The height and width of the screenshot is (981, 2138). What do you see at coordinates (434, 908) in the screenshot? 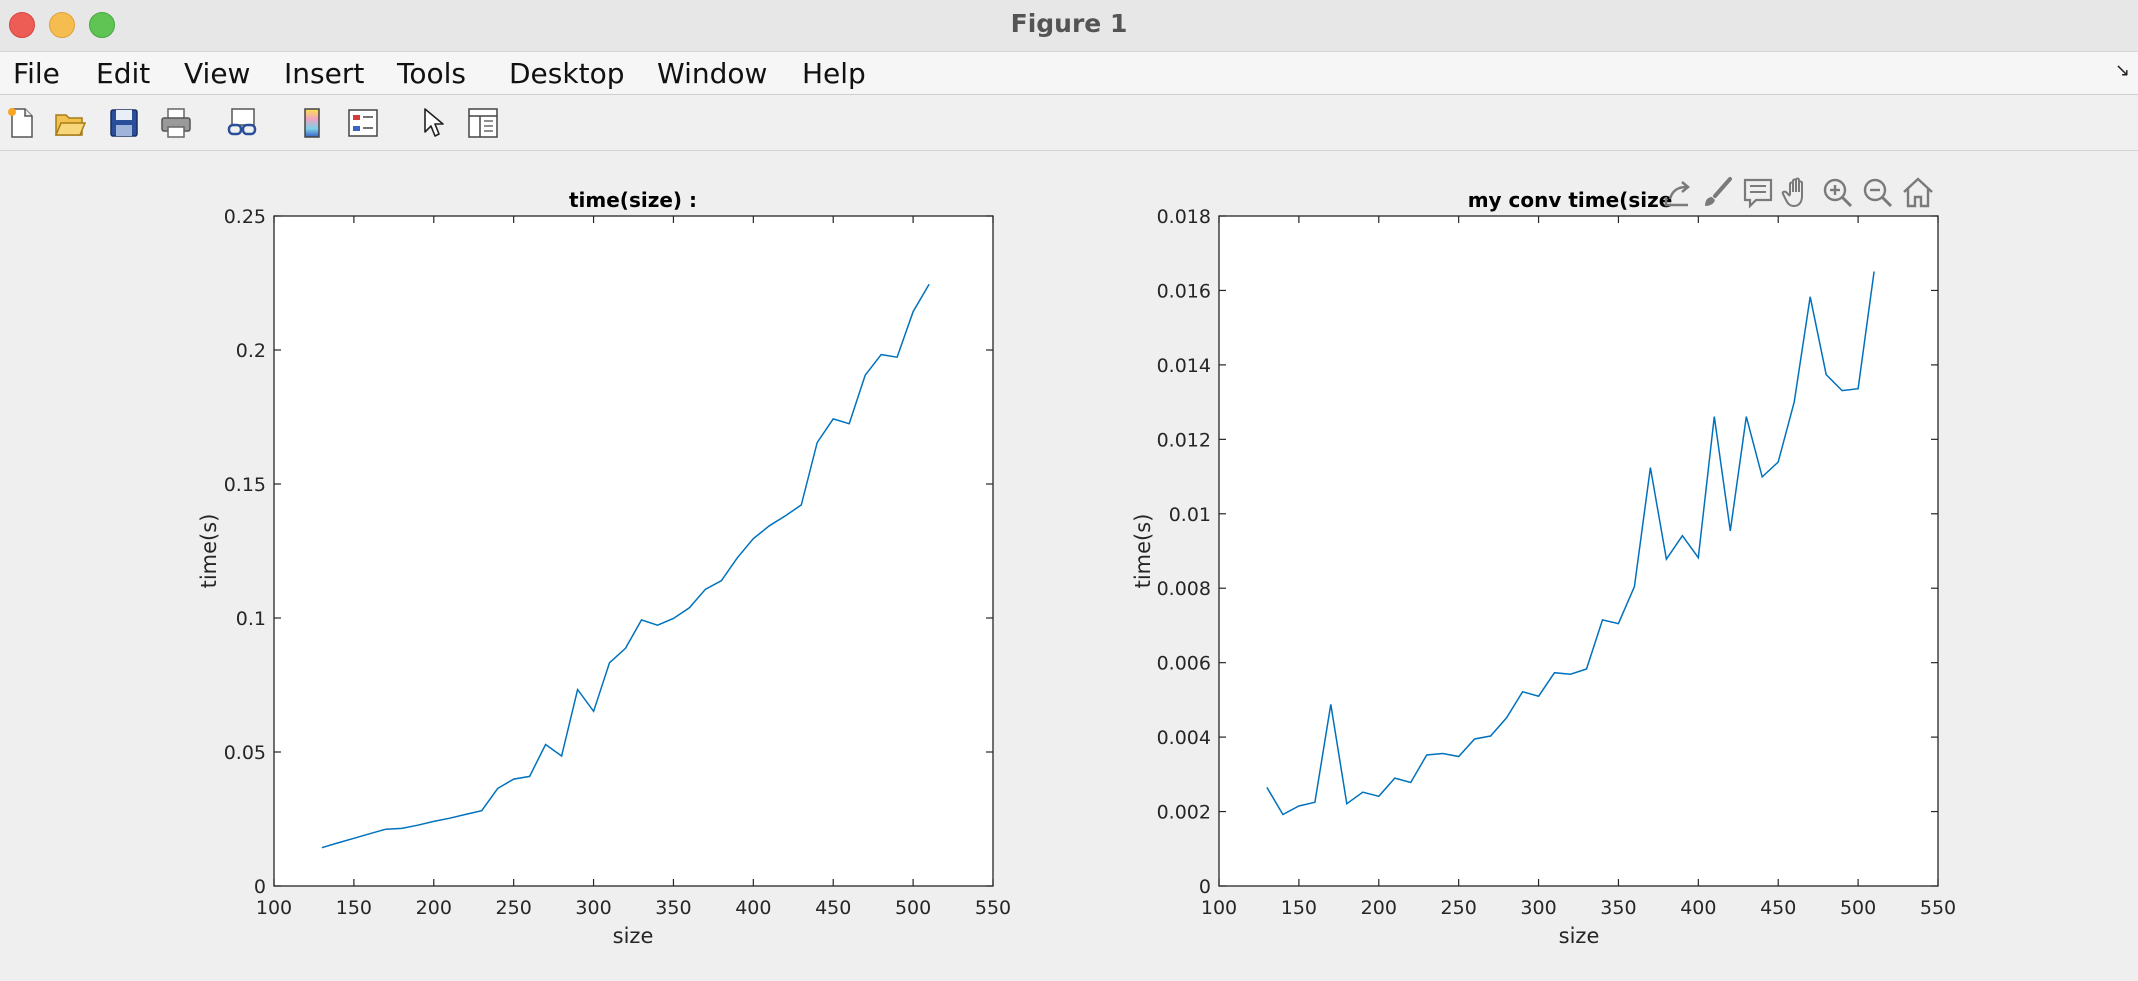
I see `axes-1-xtick-label: 200` at bounding box center [434, 908].